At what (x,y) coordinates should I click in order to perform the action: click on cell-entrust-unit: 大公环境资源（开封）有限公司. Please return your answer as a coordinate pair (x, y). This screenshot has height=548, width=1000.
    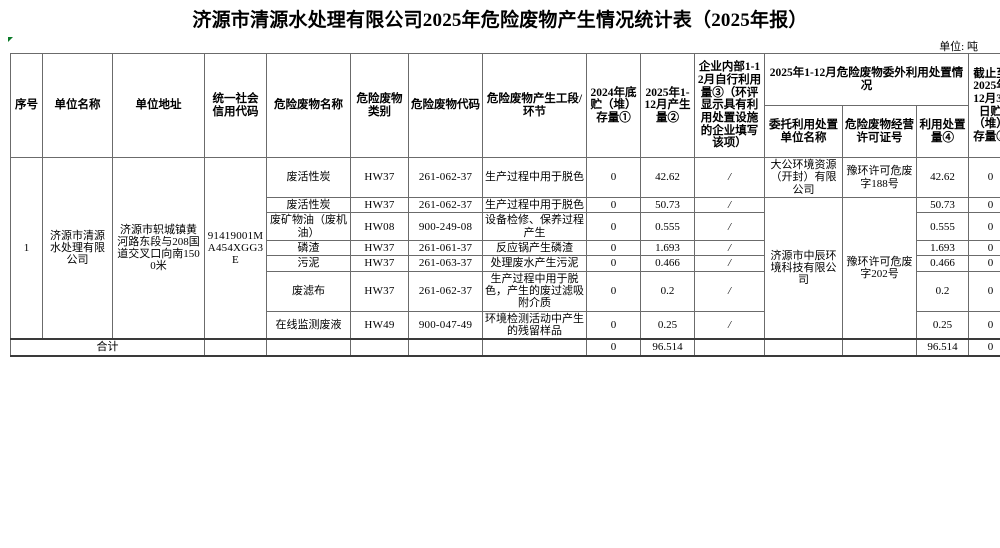
    Looking at the image, I should click on (803, 178).